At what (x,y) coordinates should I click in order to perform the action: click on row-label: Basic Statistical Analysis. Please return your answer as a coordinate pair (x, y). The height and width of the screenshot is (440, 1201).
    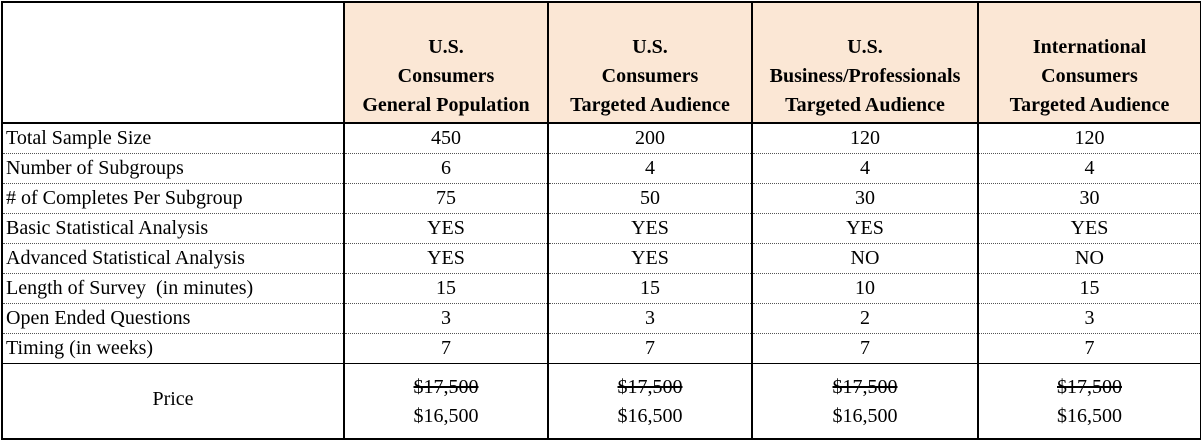
    Looking at the image, I should click on (173, 228).